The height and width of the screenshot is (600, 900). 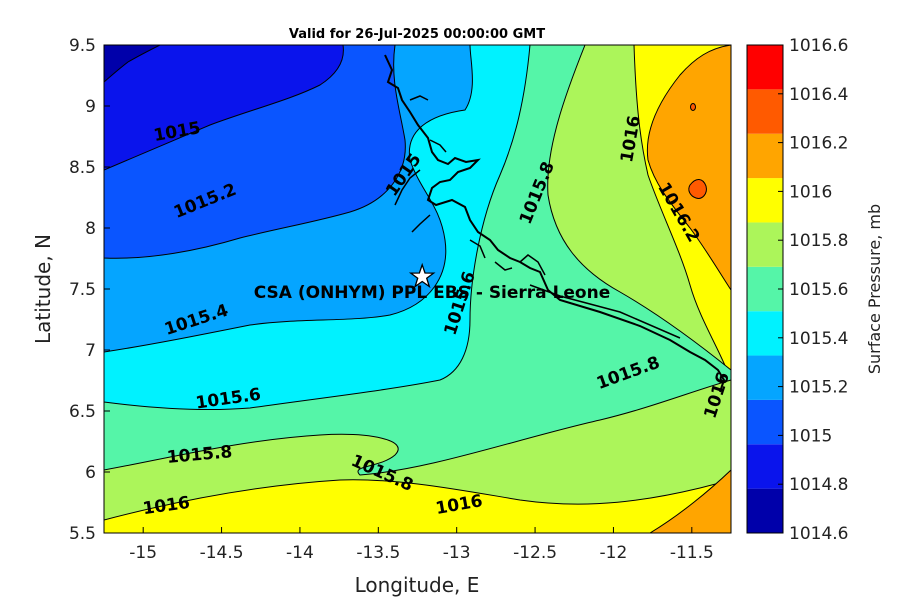 I want to click on y-tick-label: 6.5, so click(x=82, y=412).